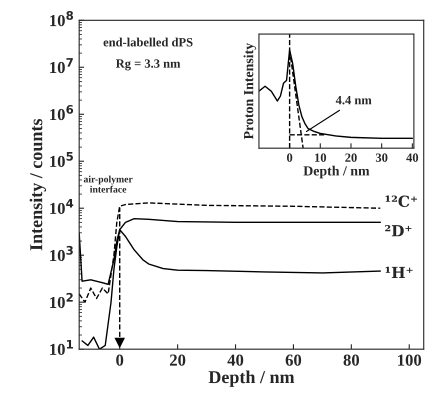  I want to click on series-label: ¹H⁺, so click(399, 272).